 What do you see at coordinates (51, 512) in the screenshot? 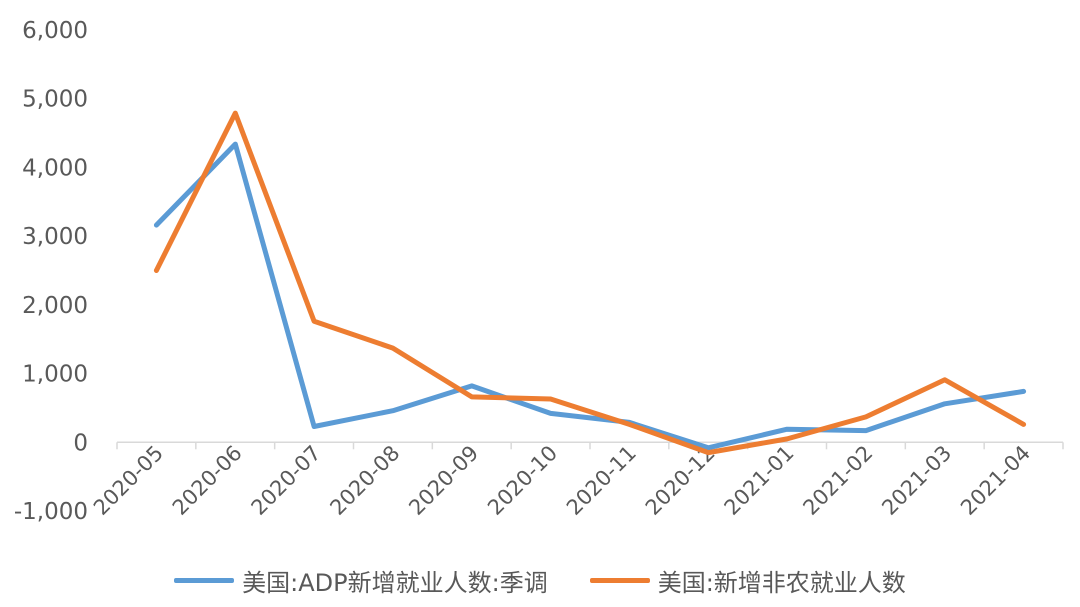
I see `y-tick-label: -1,000` at bounding box center [51, 512].